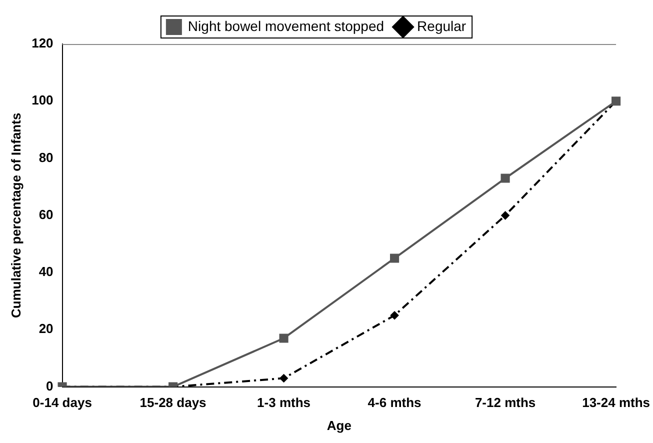  I want to click on legend-label: Regular, so click(441, 26).